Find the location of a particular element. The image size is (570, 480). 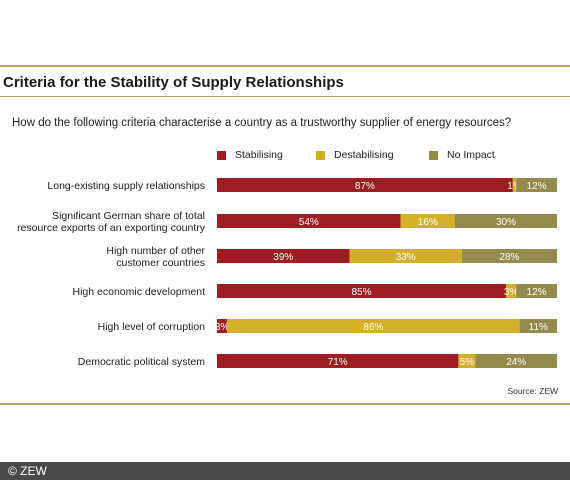

footer-bar: © ZEW is located at coordinates (285, 471).